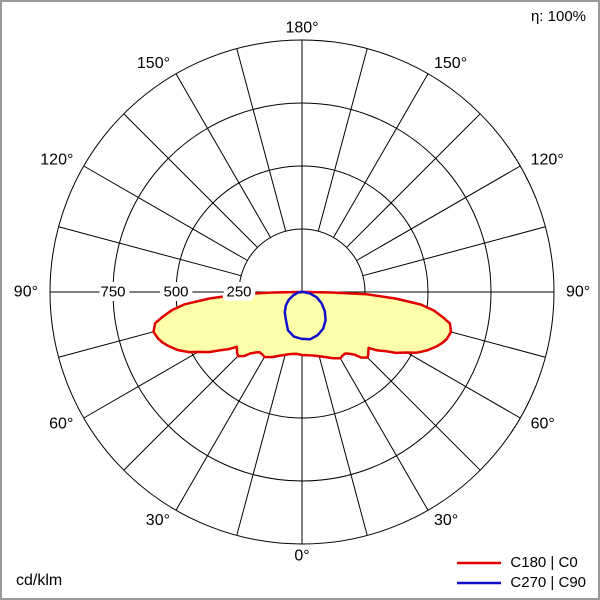 This screenshot has height=600, width=600. What do you see at coordinates (175, 292) in the screenshot?
I see `ring-label-500: 500` at bounding box center [175, 292].